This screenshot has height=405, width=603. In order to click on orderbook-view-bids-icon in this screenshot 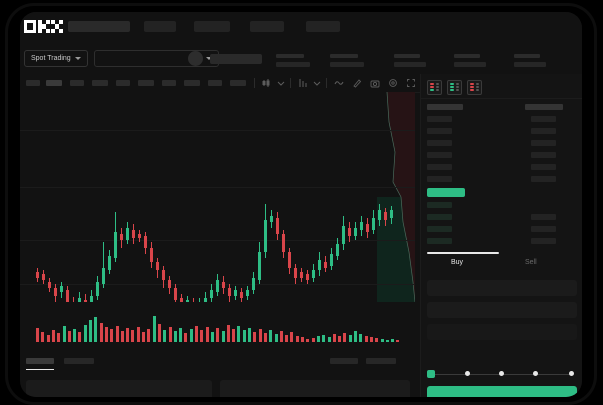, I will do `click(454, 87)`.